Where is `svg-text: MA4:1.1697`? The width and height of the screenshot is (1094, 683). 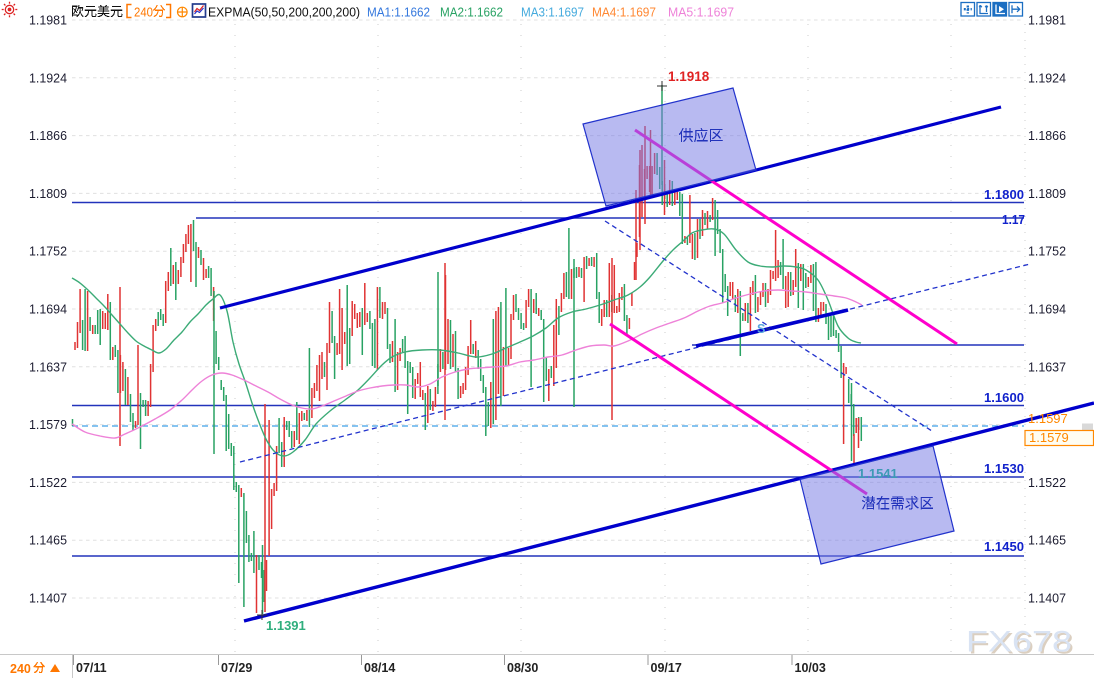
svg-text: MA4:1.1697 is located at coordinates (624, 12).